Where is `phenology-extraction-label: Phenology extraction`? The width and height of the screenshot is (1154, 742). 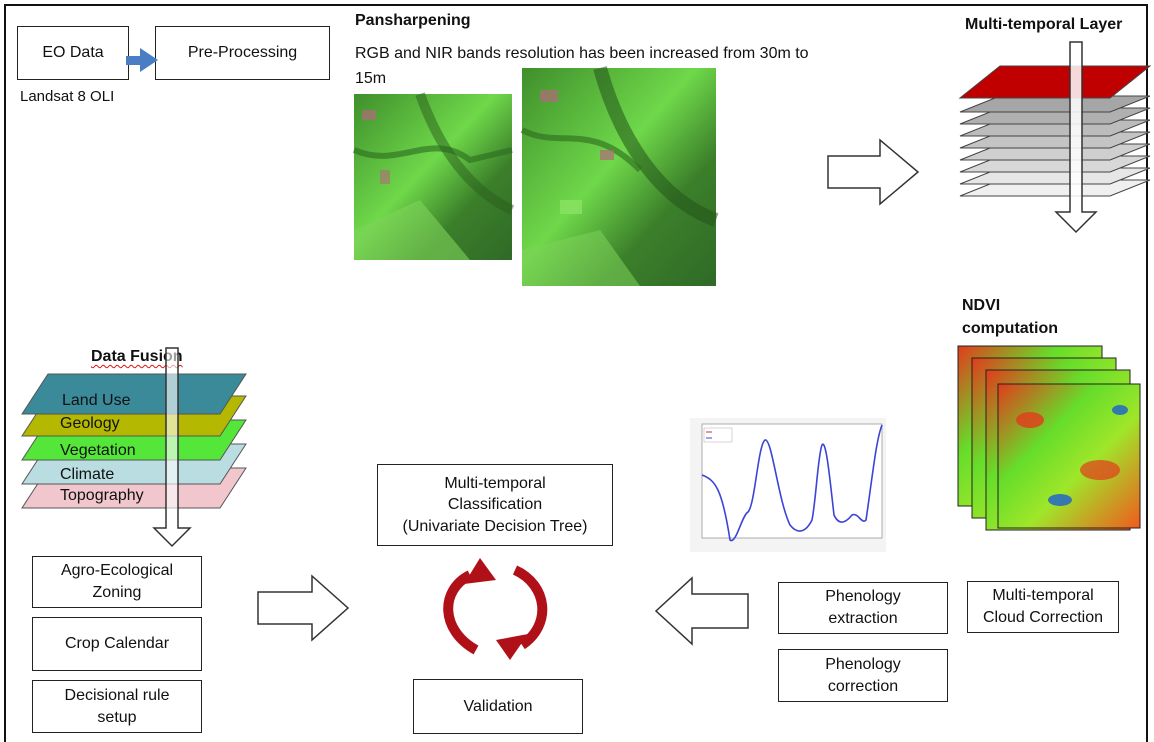 phenology-extraction-label: Phenology extraction is located at coordinates (863, 607).